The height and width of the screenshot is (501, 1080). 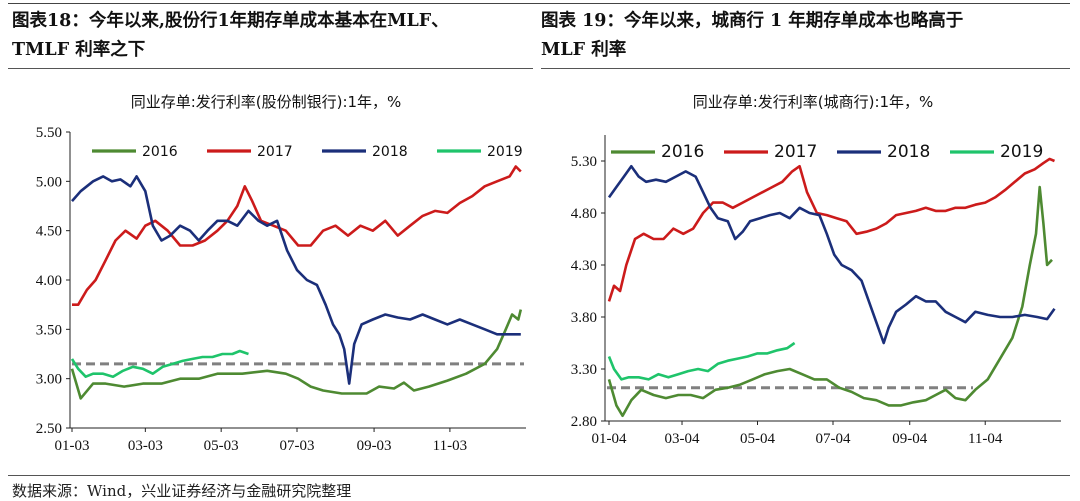 I want to click on y-tick-label: 3.50, so click(x=49, y=330).